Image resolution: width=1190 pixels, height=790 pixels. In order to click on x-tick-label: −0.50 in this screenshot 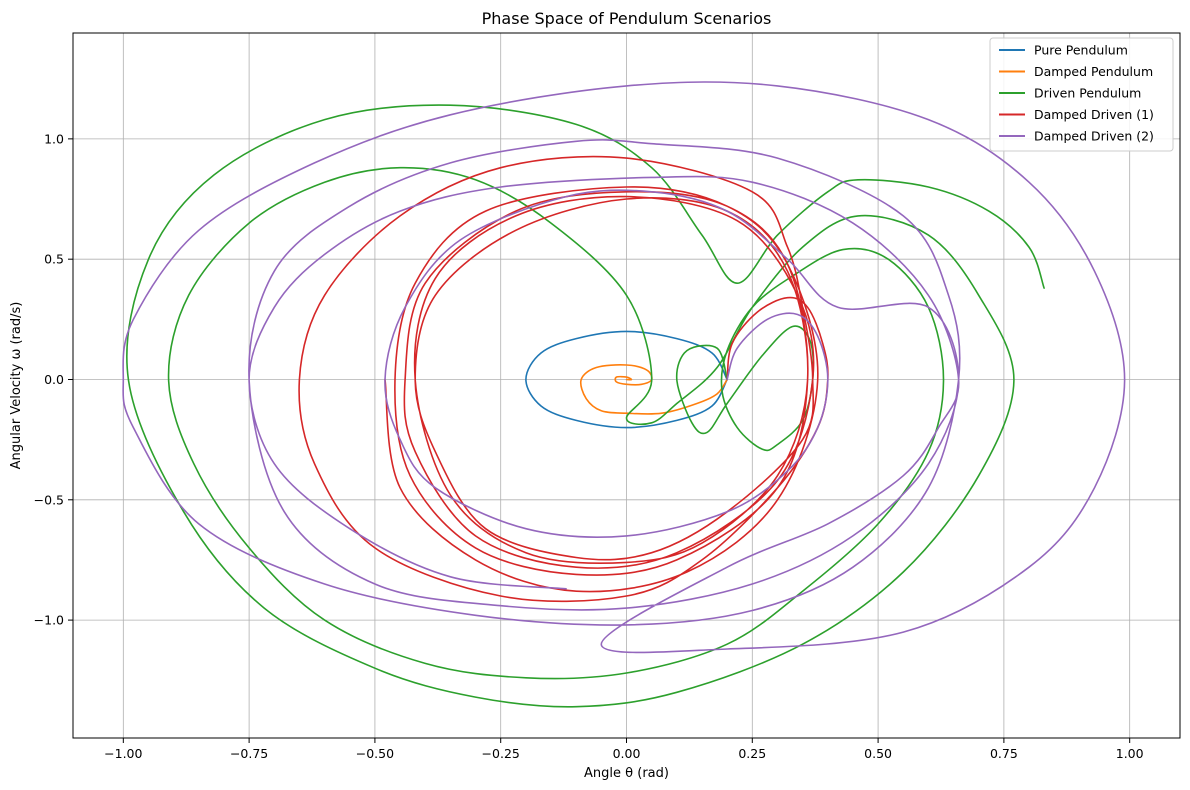, I will do `click(375, 753)`.